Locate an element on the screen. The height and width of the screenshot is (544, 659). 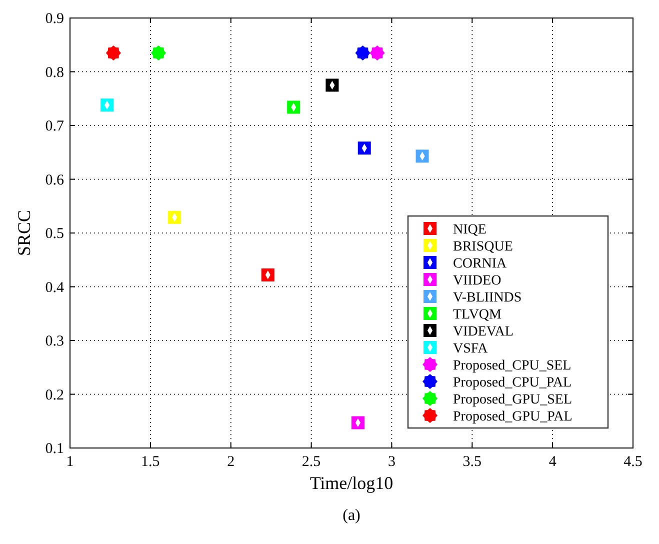
x-tick-label: 4 is located at coordinates (552, 462).